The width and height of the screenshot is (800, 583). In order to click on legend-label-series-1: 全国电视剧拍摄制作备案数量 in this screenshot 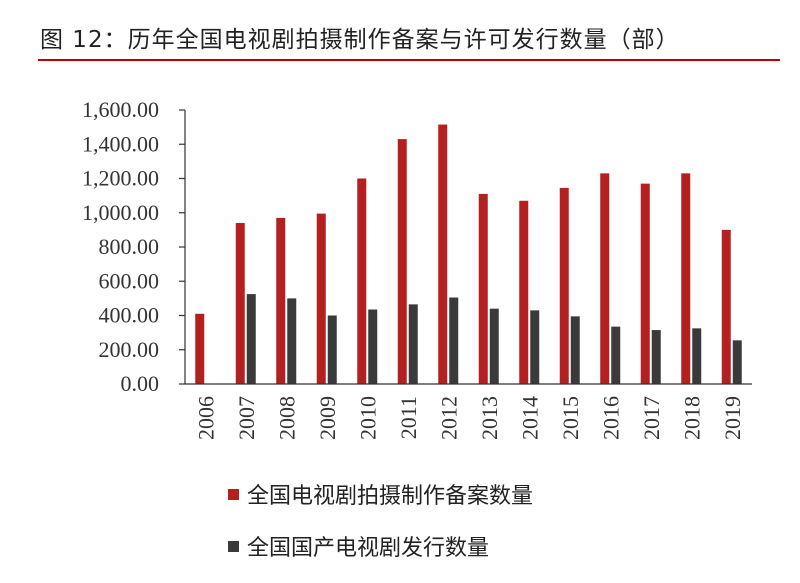, I will do `click(390, 496)`.